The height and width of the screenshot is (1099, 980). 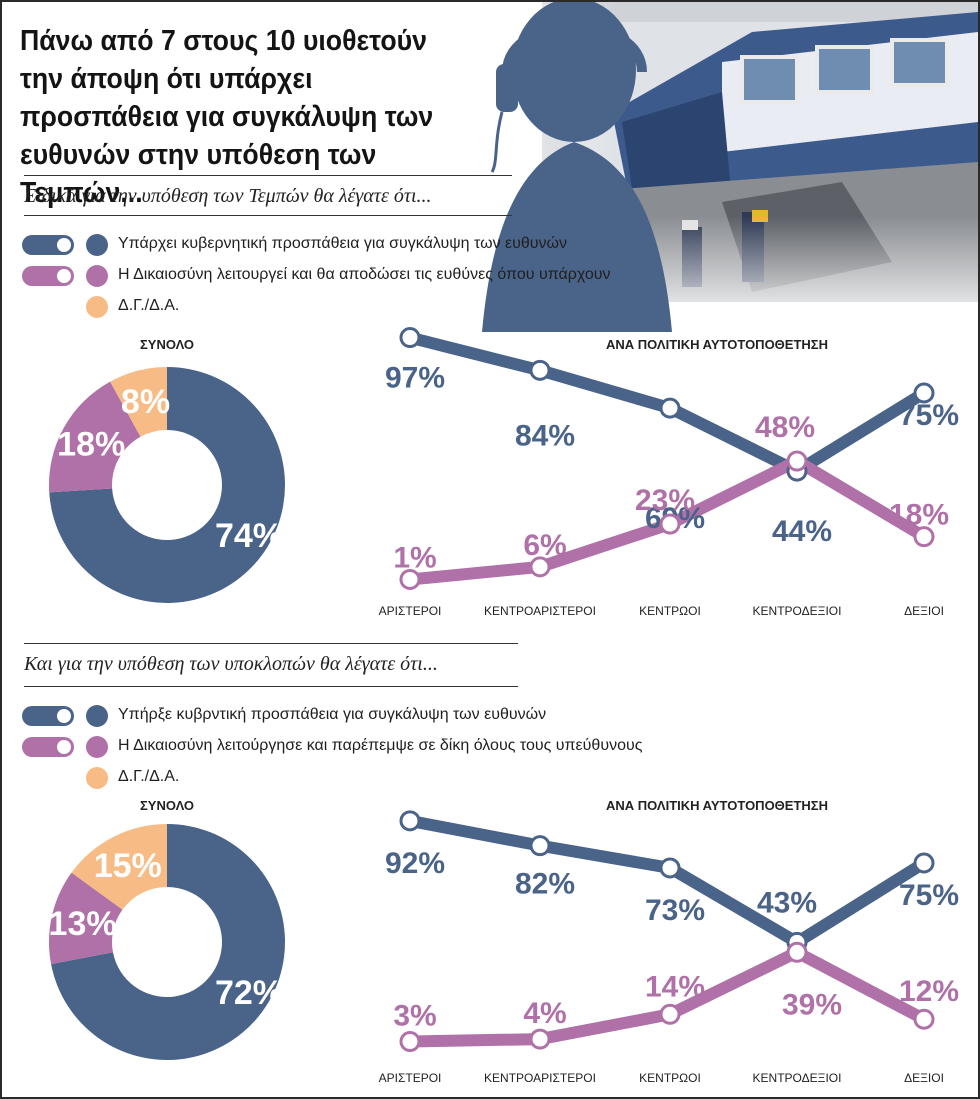 I want to click on donut-label: 15%, so click(x=128, y=866).